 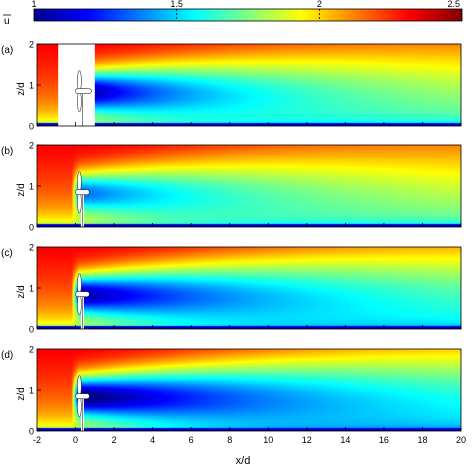 What do you see at coordinates (461, 440) in the screenshot?
I see `x-tick-label: 20` at bounding box center [461, 440].